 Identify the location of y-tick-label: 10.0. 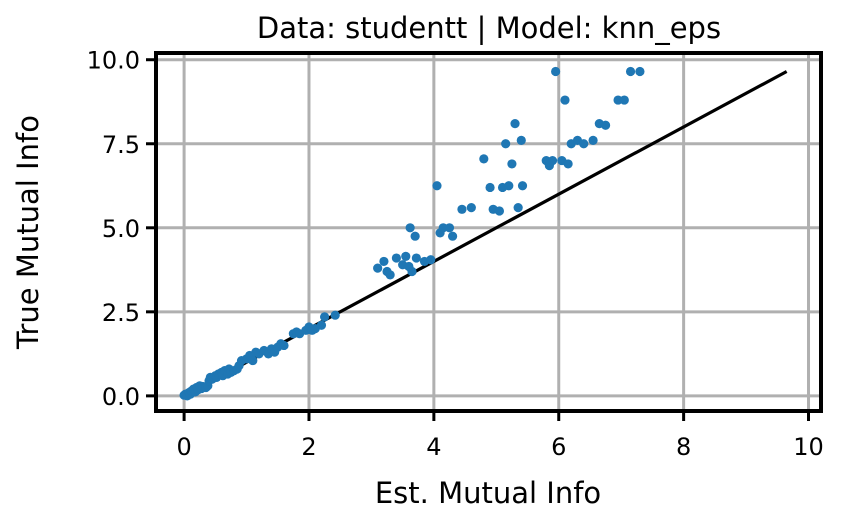
(113, 61).